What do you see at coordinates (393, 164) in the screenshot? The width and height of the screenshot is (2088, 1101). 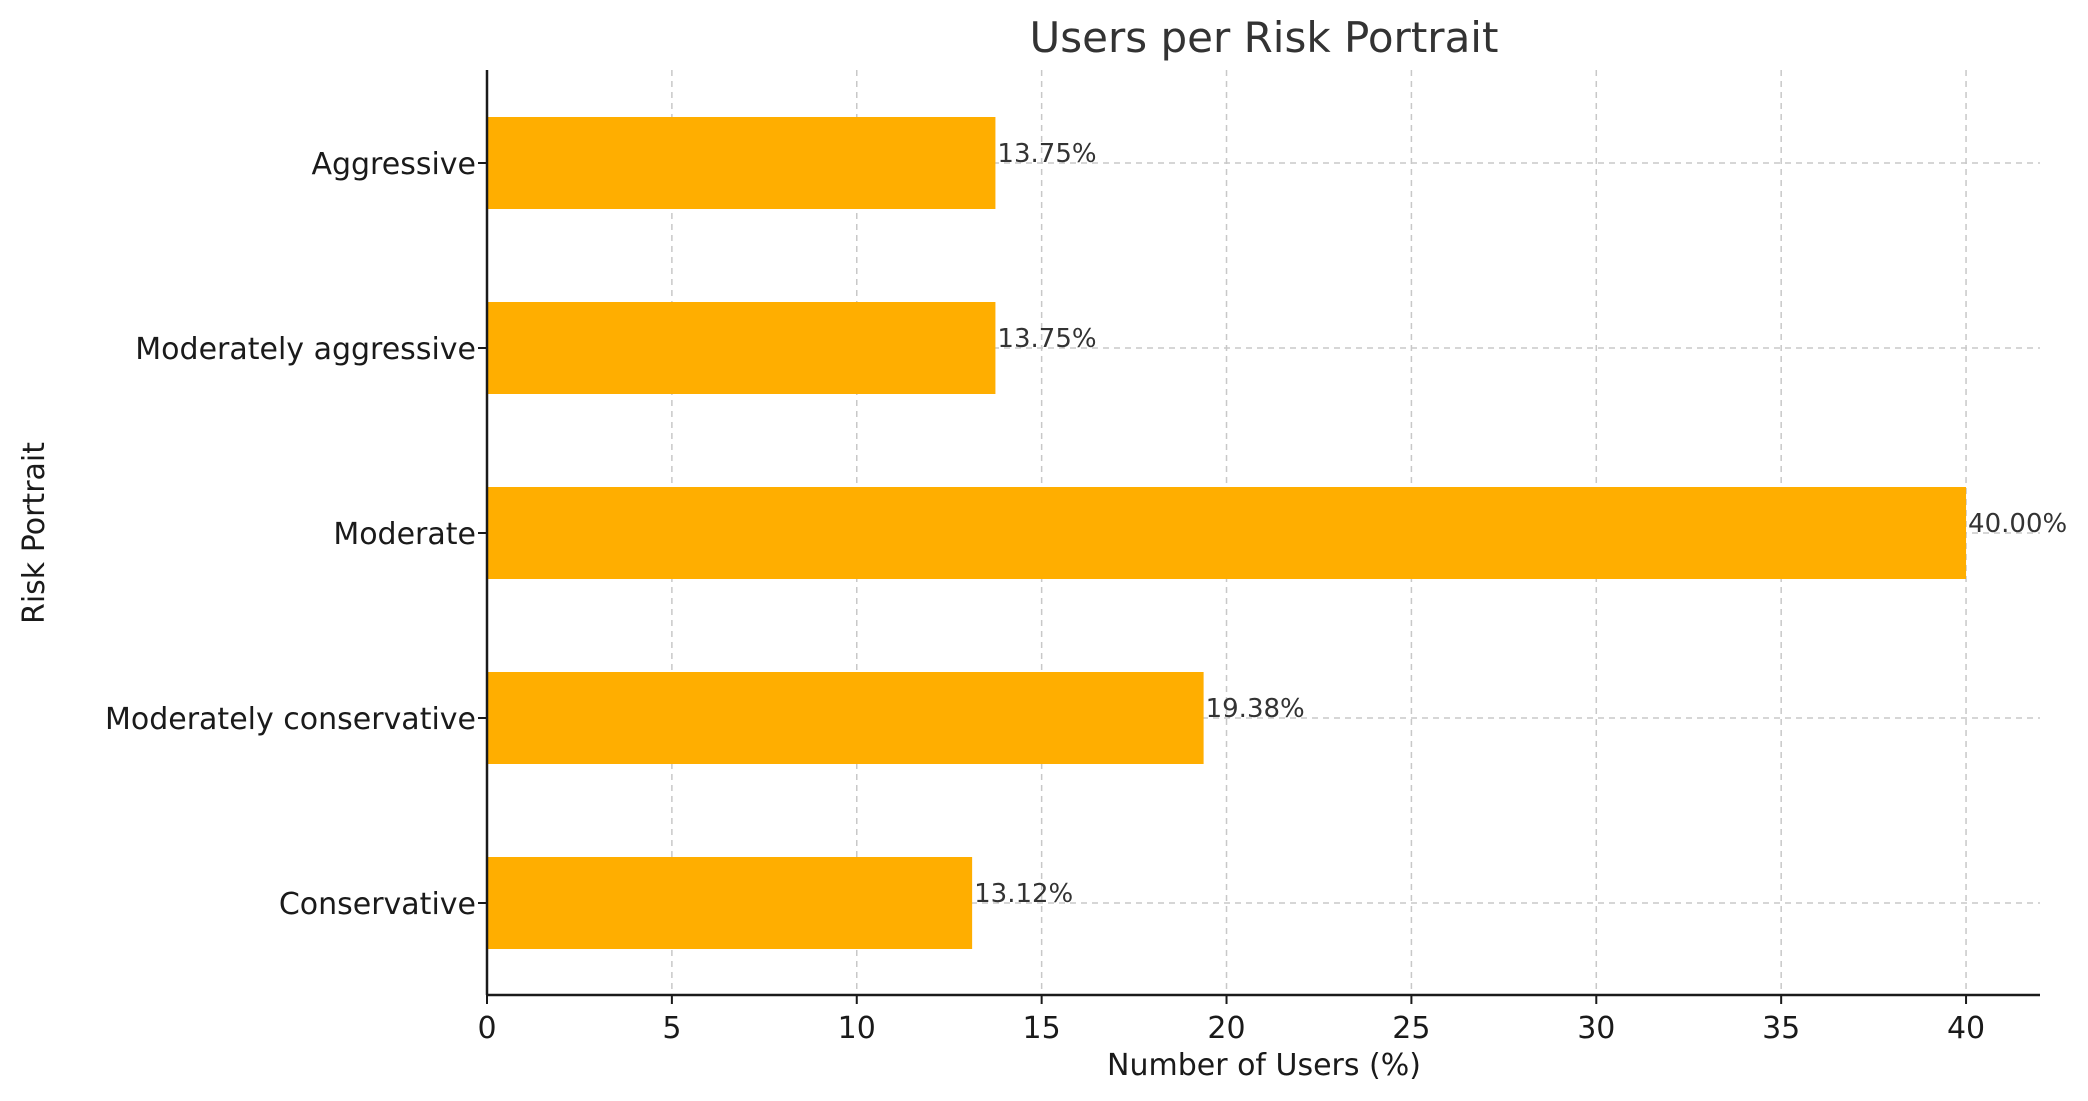 I see `y-tick-label: Aggressive` at bounding box center [393, 164].